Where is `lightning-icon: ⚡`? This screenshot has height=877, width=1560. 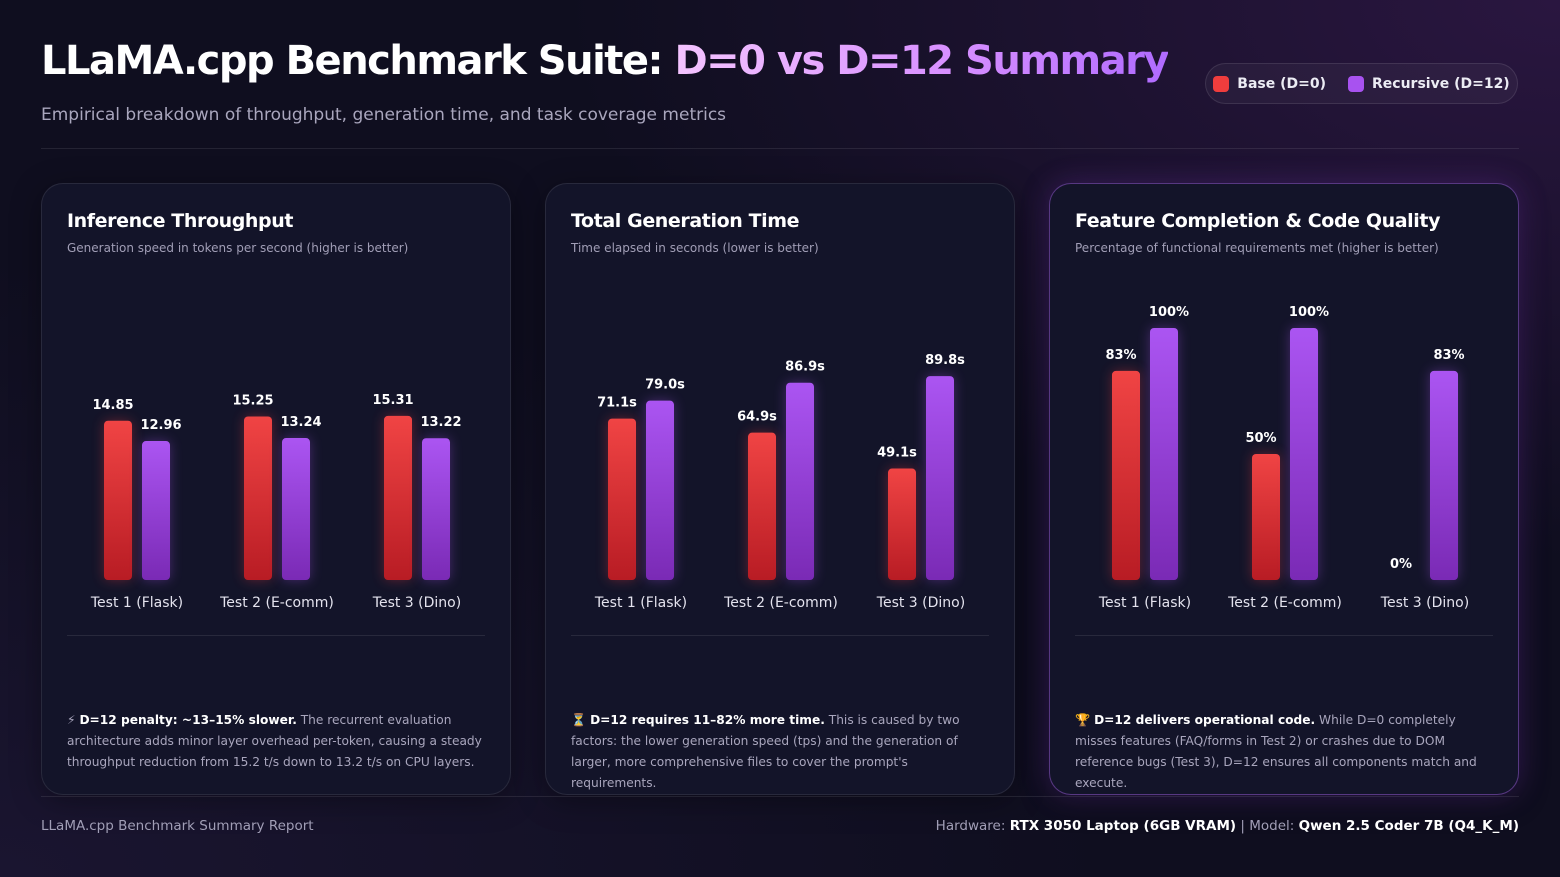
lightning-icon: ⚡ is located at coordinates (71, 720).